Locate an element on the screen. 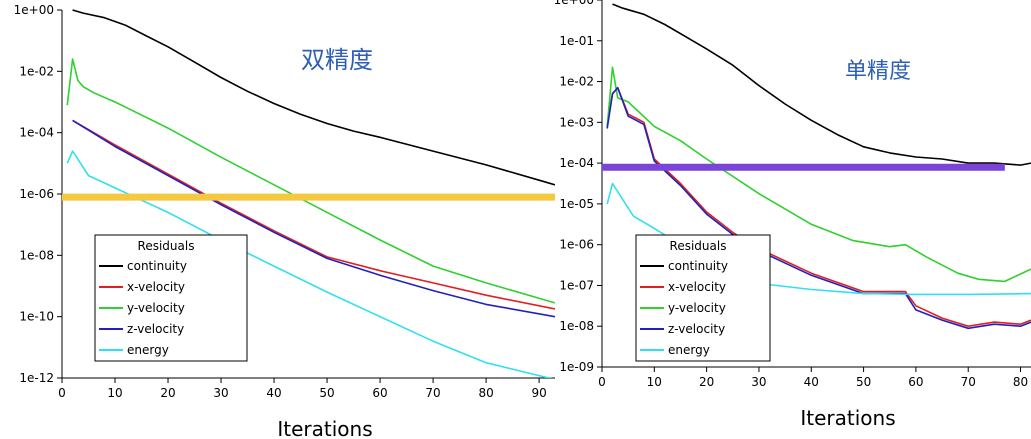 The height and width of the screenshot is (439, 1031). y-tick-label: 1e-05 is located at coordinates (576, 204).